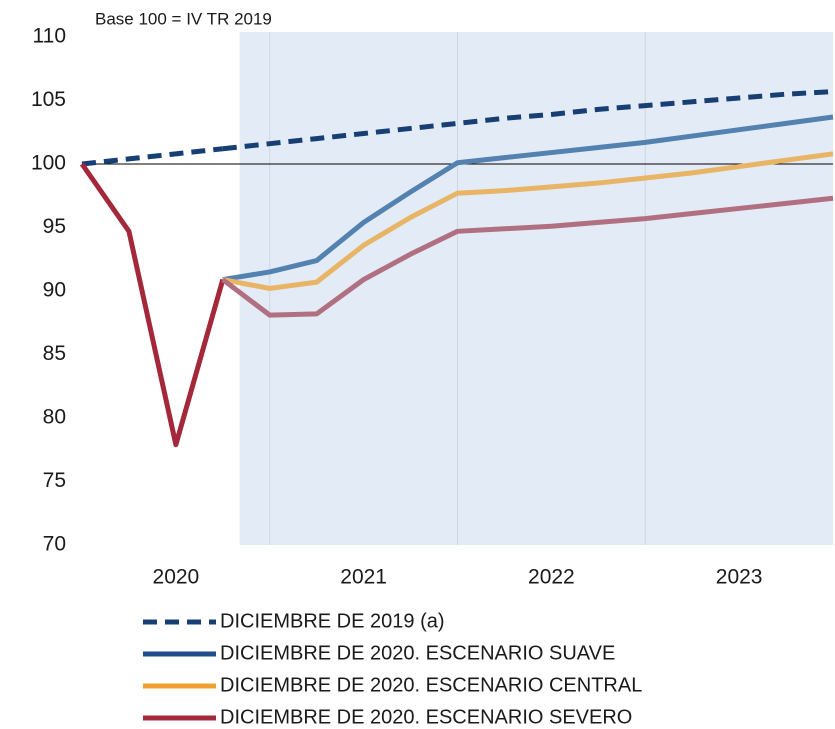 This screenshot has width=835, height=729. Describe the element at coordinates (183, 18) in the screenshot. I see `chart-subtitle: Base 100 = IV TR 2019` at that location.